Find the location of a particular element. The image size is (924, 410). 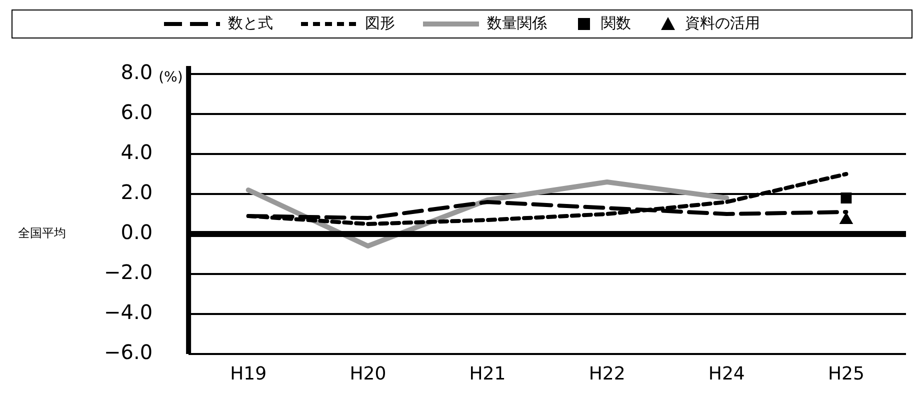

legend-label: 関数 is located at coordinates (616, 23).